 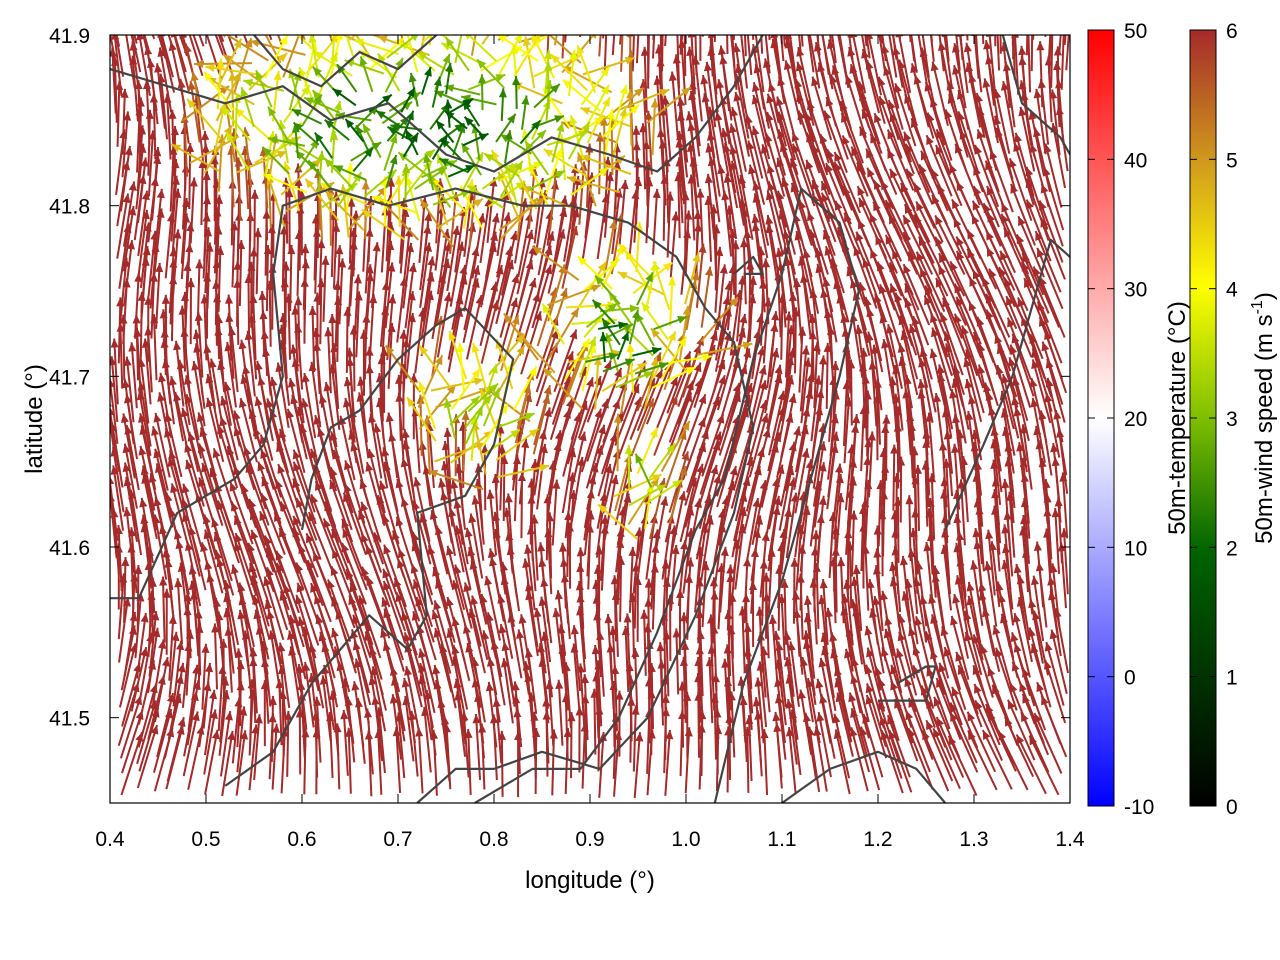 I want to click on wind-label-close: ), so click(x=1264, y=296).